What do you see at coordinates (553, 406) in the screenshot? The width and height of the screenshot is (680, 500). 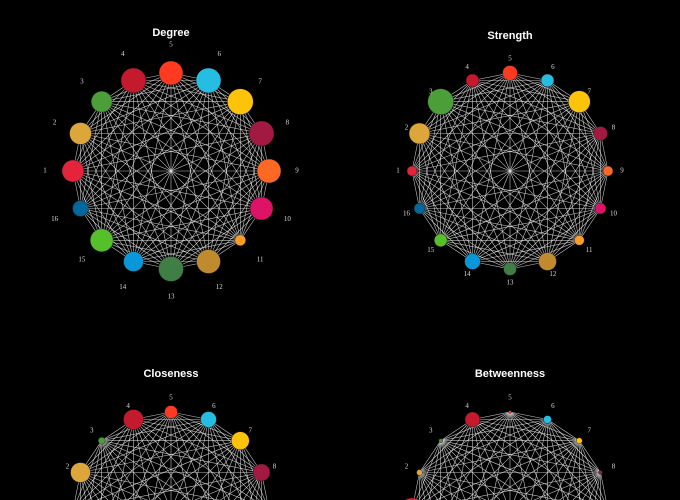 I see `node-label-6: 6` at bounding box center [553, 406].